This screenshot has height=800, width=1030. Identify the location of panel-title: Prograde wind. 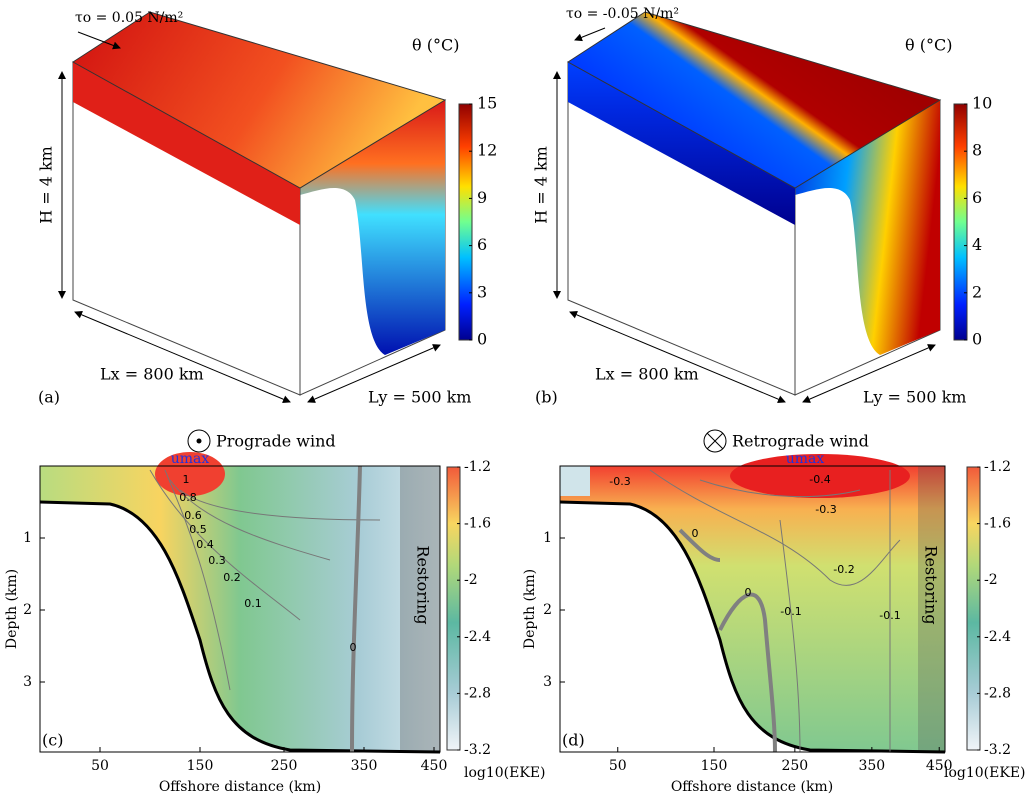
(276, 441).